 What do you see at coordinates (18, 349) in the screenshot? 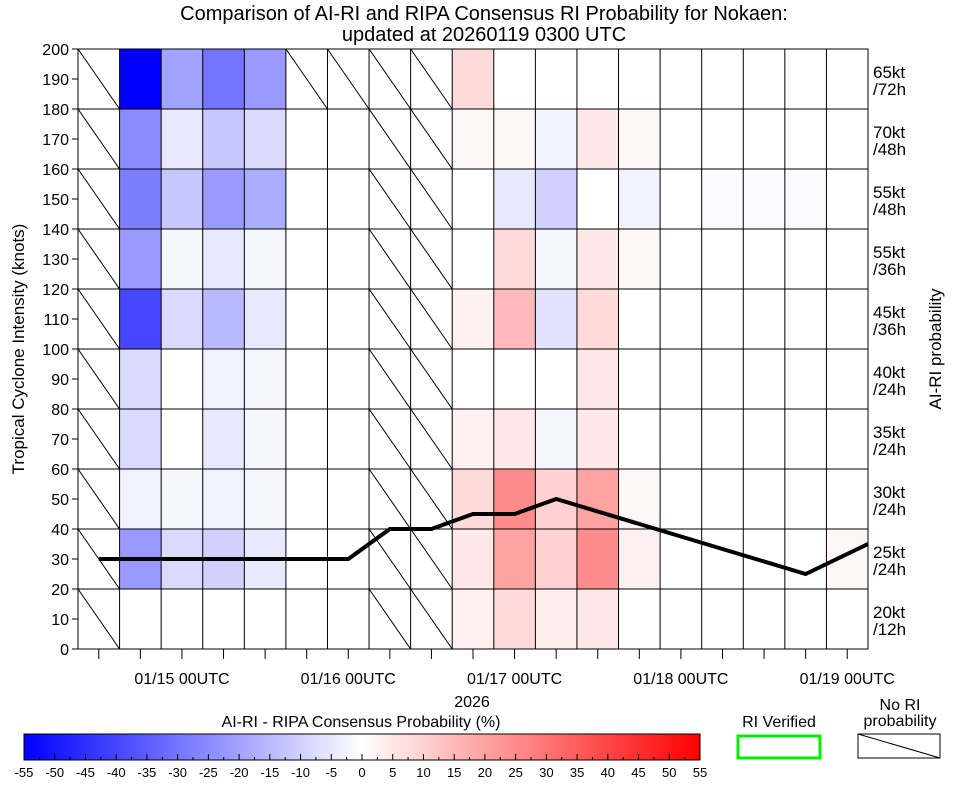
I see `y-axis-label: Tropical Cyclone Intensity (knots)` at bounding box center [18, 349].